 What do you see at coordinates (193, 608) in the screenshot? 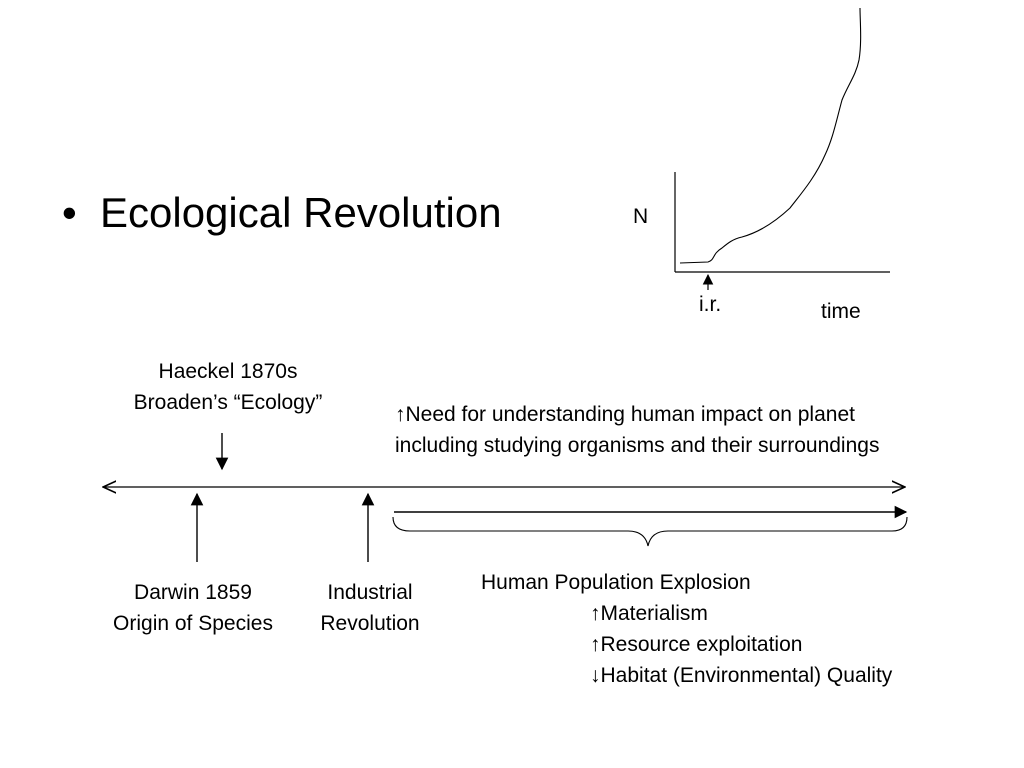
I see `darwin-label: Darwin 1859 Origin of Species` at bounding box center [193, 608].